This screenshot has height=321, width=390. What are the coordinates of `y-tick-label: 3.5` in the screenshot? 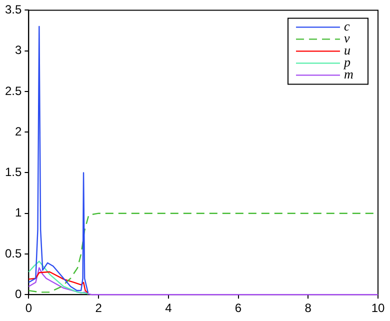 It's located at (13, 9).